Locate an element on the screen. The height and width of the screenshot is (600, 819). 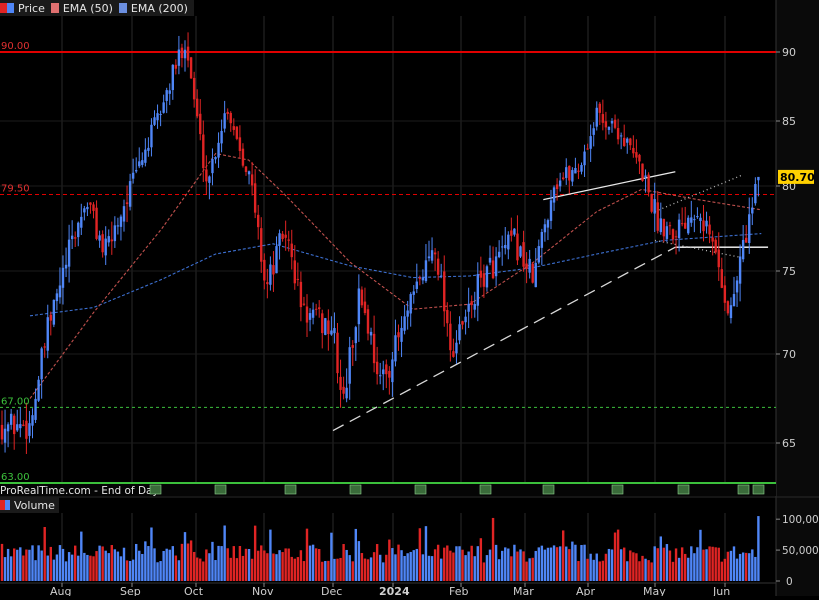
x-tick-label: Feb is located at coordinates (458, 590).